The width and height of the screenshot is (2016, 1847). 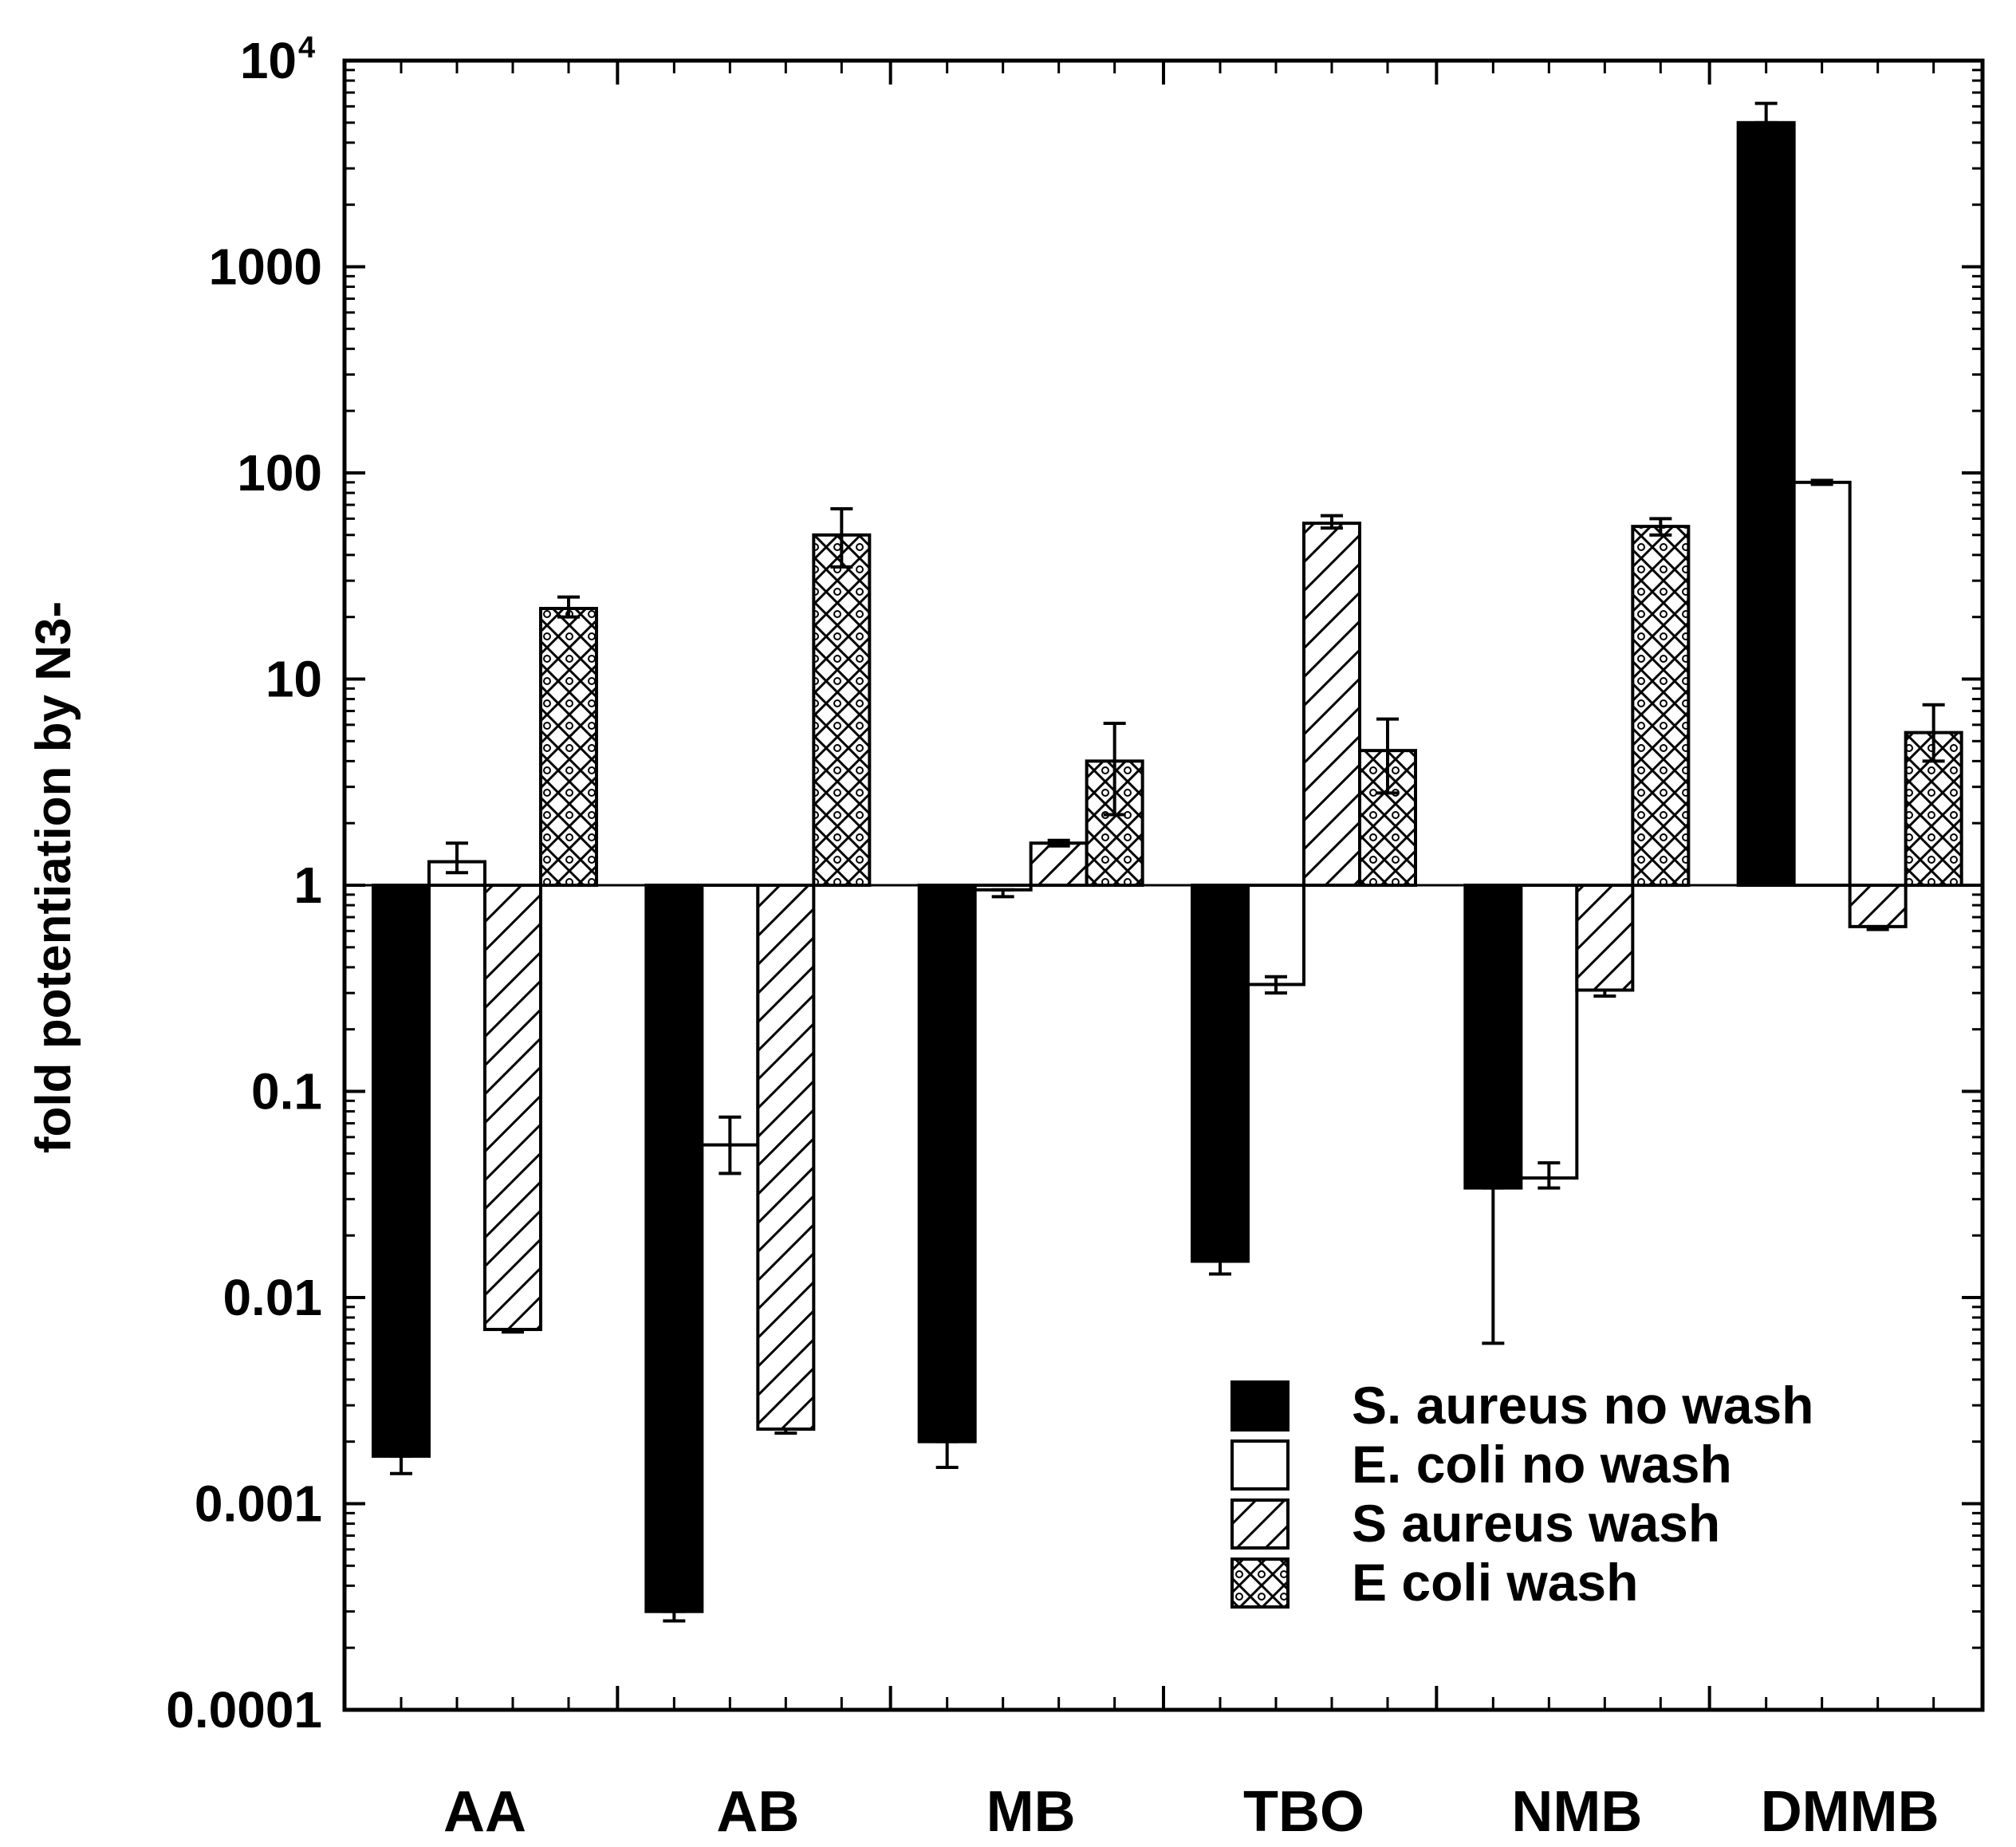 What do you see at coordinates (244, 1710) in the screenshot?
I see `y-tick-label: 0.0001` at bounding box center [244, 1710].